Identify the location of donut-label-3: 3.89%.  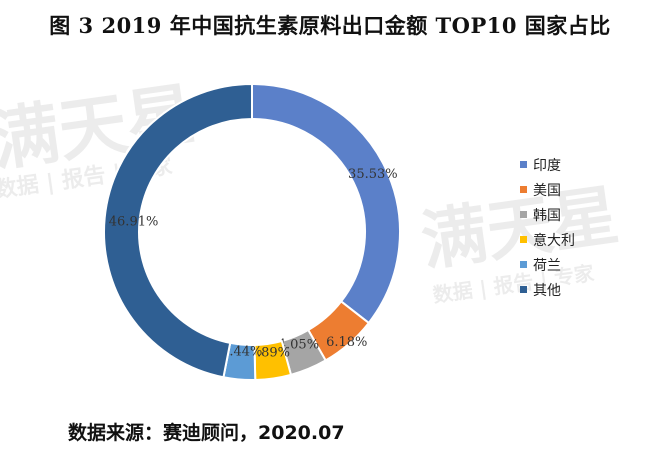
(269, 353).